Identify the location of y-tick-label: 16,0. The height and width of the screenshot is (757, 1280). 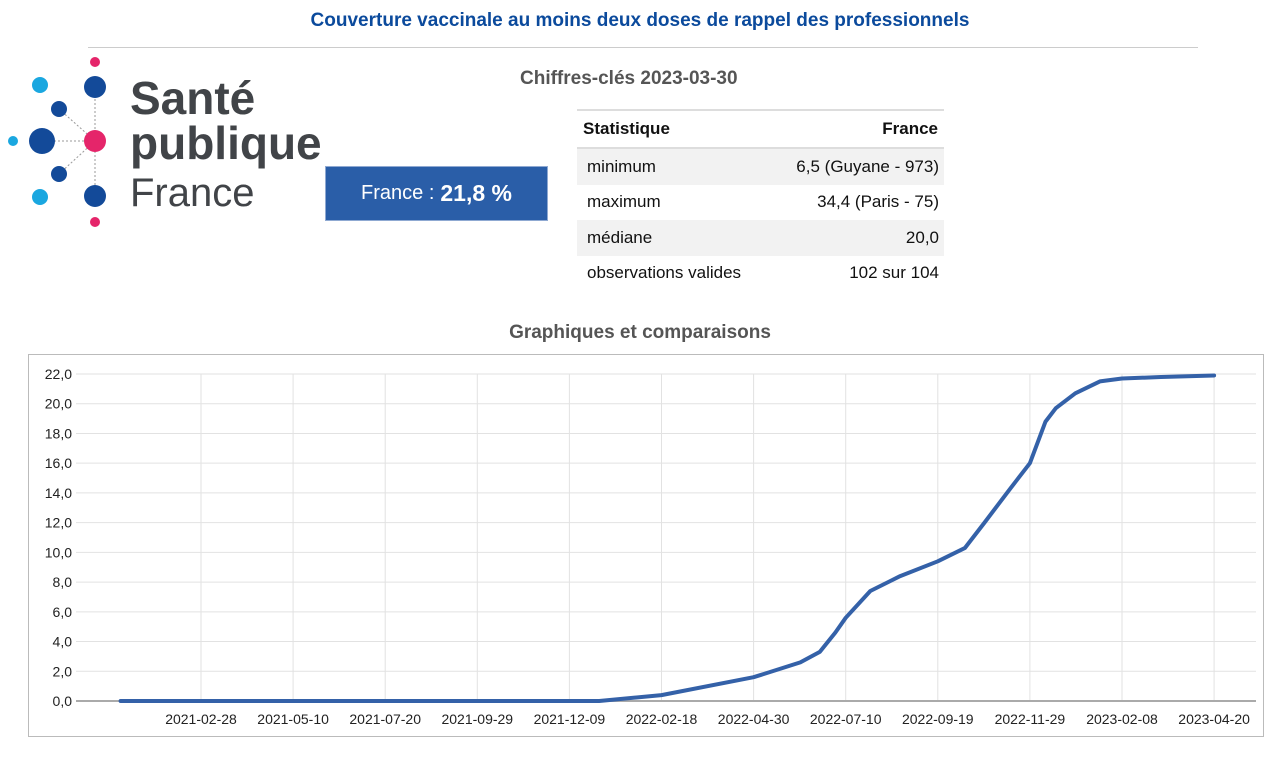
(58, 463).